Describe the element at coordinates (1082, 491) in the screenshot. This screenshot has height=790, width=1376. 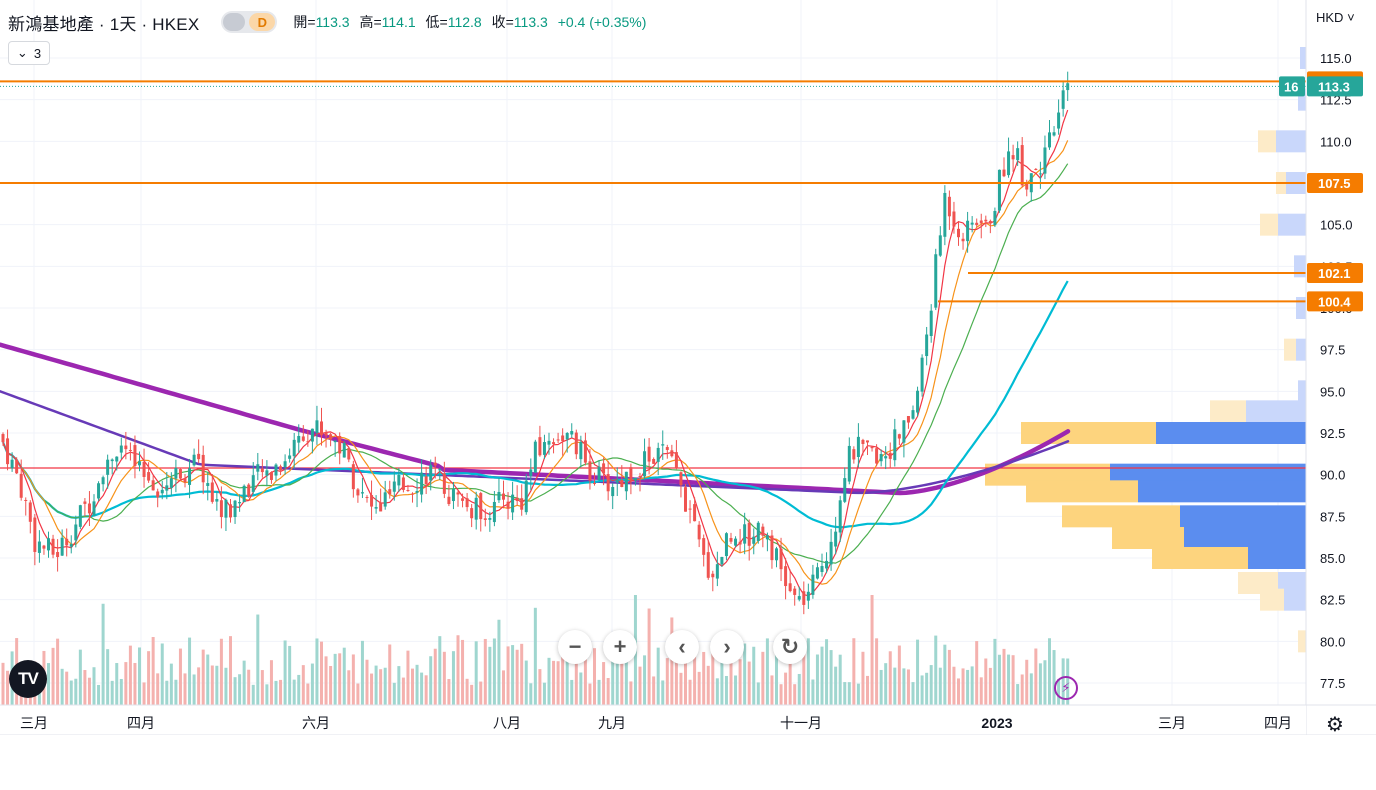
I see `volume-profile-up` at that location.